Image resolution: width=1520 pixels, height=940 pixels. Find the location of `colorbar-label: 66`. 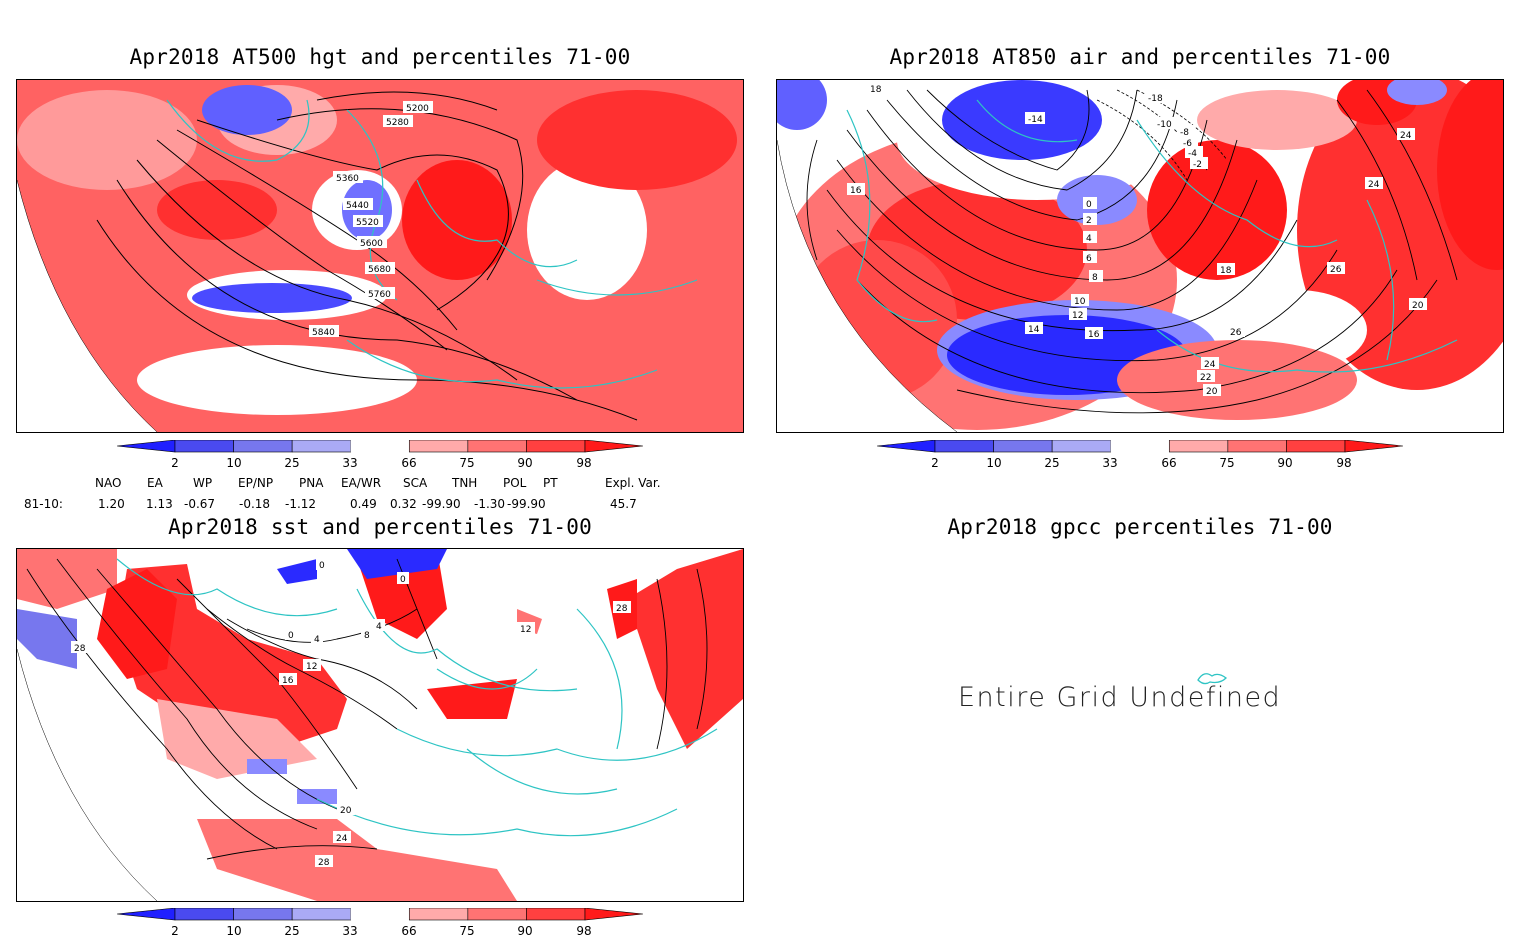

colorbar-label: 66 is located at coordinates (1169, 463).